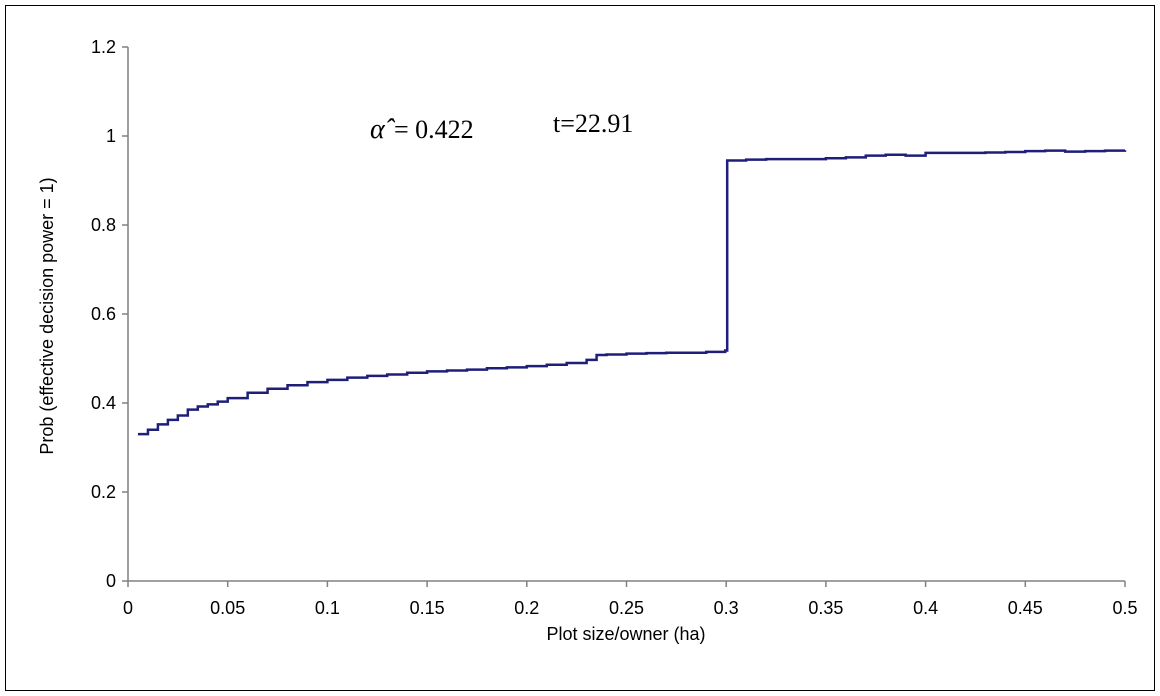 This screenshot has width=1160, height=696. What do you see at coordinates (925, 608) in the screenshot?
I see `x-tick-label: 0.4` at bounding box center [925, 608].